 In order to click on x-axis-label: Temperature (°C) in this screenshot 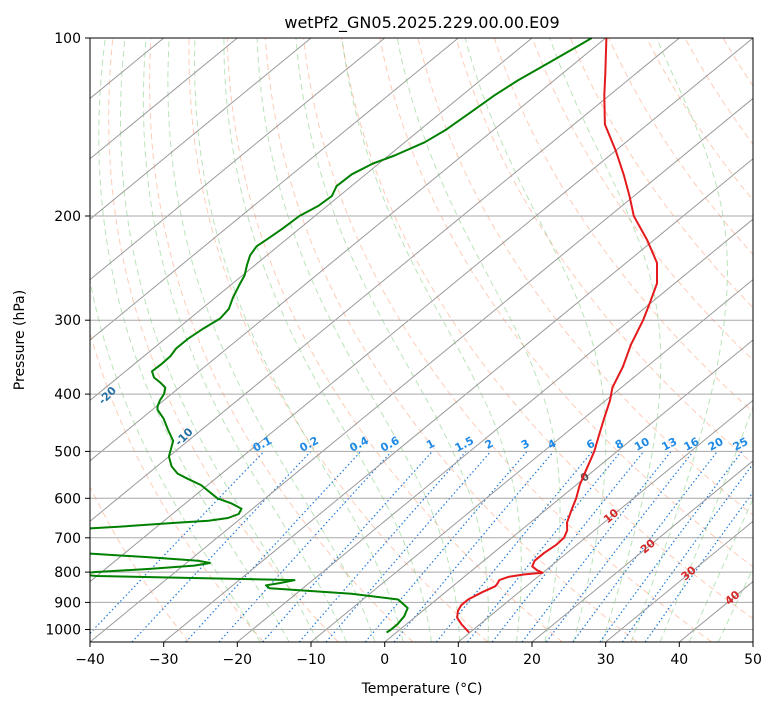, I will do `click(422, 689)`.